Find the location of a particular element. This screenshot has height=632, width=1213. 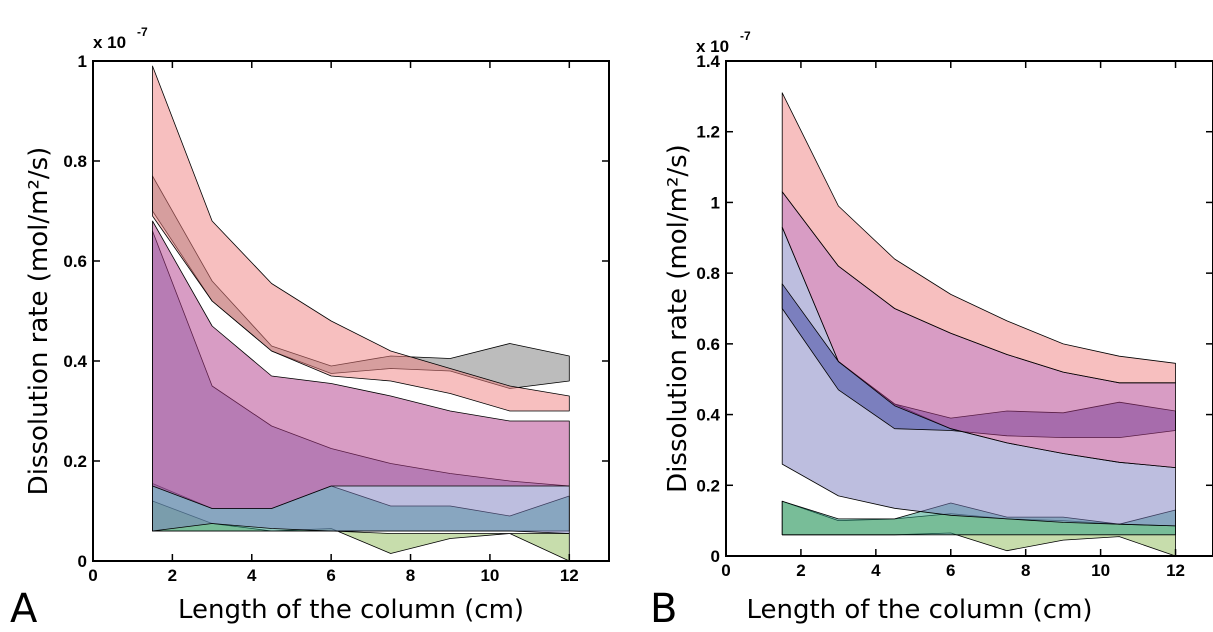

y-tick-label: 1.2 is located at coordinates (708, 132).